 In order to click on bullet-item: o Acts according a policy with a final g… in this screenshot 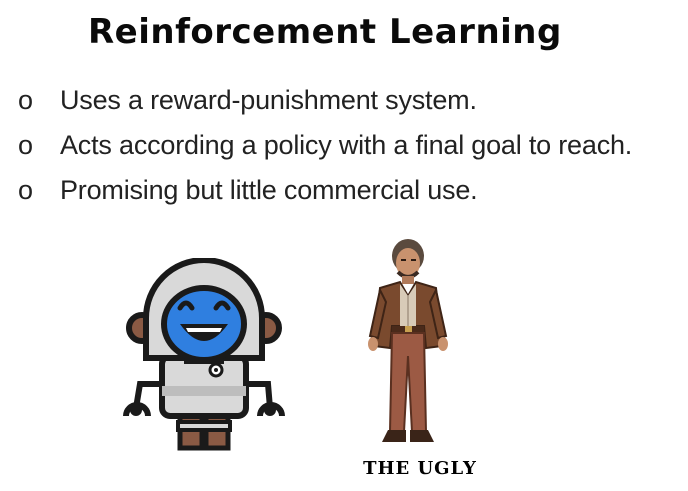, I will do `click(325, 151)`.